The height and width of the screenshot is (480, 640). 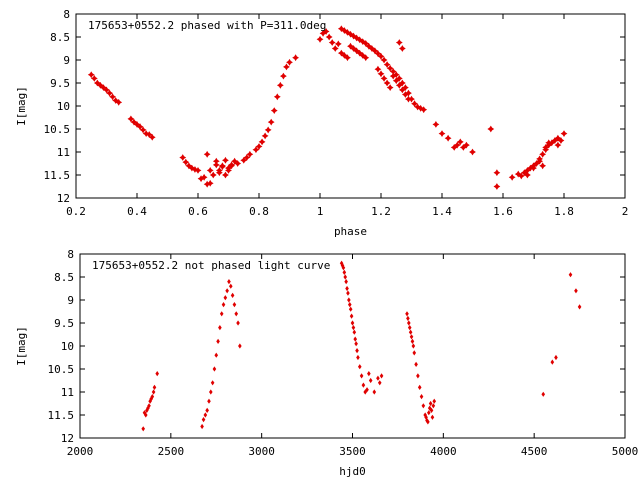 What do you see at coordinates (352, 471) in the screenshot?
I see `unphased-x-axis-label: hjd0` at bounding box center [352, 471].